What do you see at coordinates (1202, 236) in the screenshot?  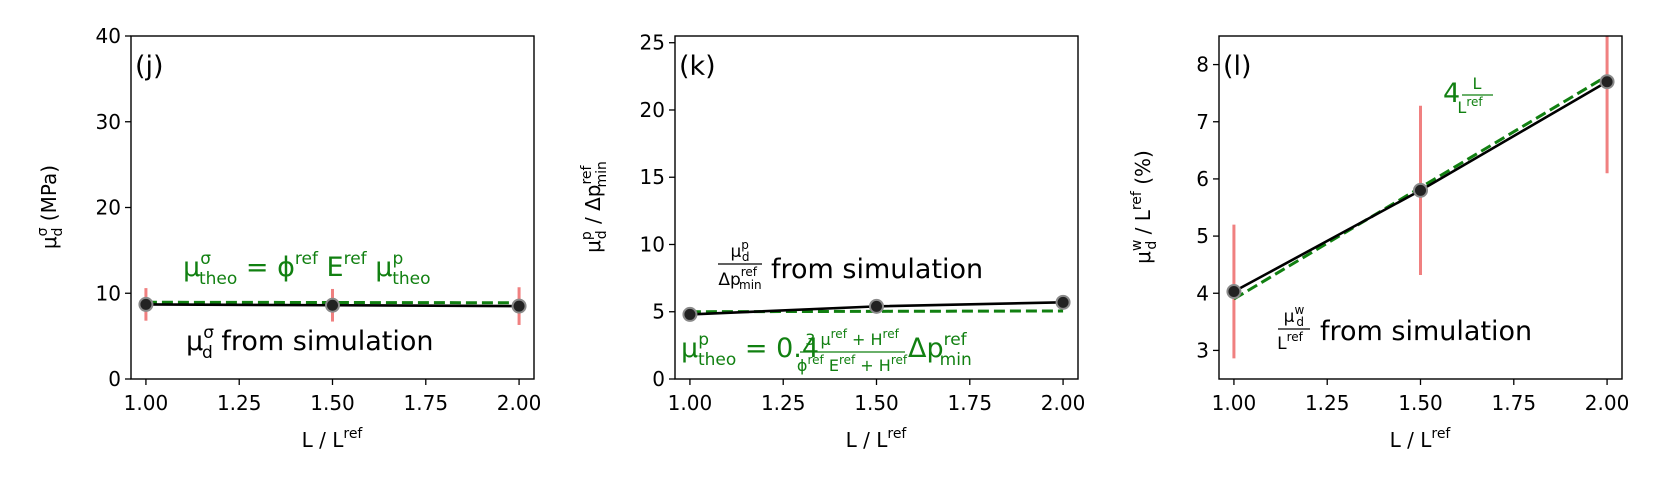 I see `panel-l-ytick-label-2: 5` at bounding box center [1202, 236].